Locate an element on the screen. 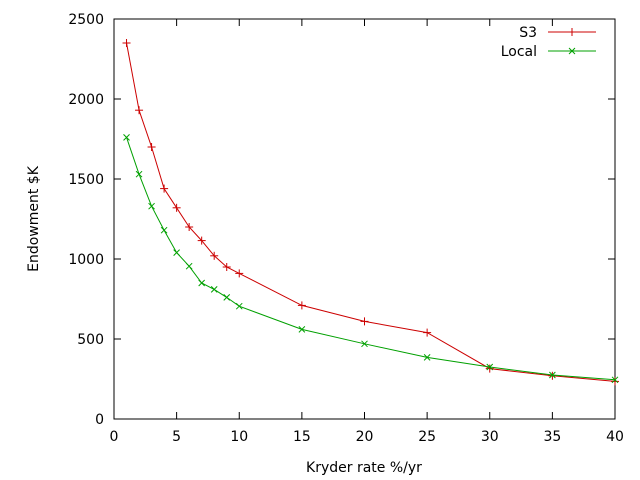 Image resolution: width=640 pixels, height=480 pixels. x-tick-label: 25 is located at coordinates (427, 437).